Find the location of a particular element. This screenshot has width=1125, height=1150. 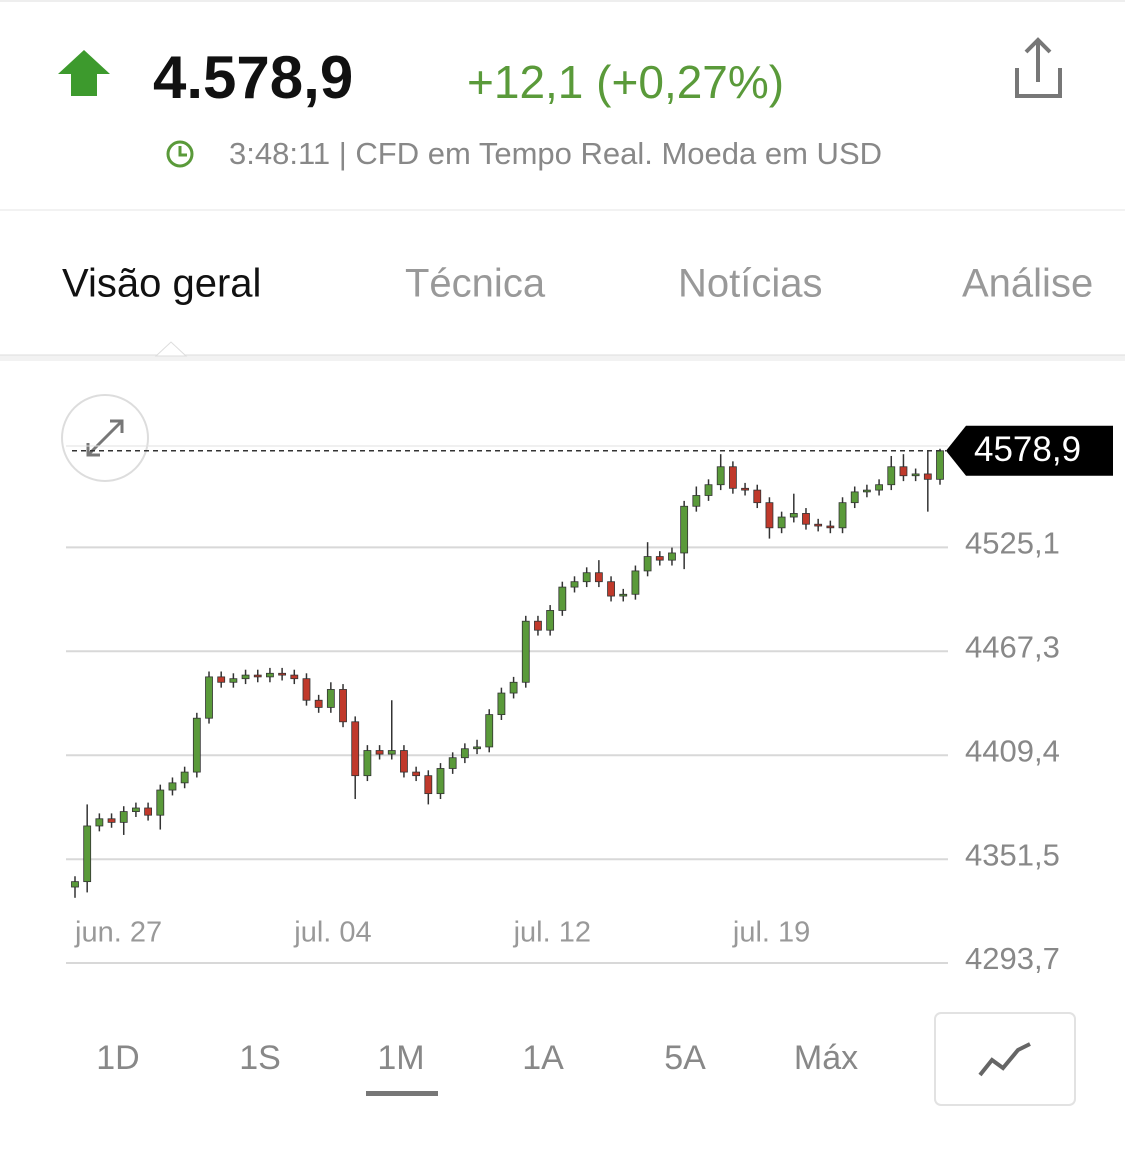

range-button: 5A is located at coordinates (685, 1058).